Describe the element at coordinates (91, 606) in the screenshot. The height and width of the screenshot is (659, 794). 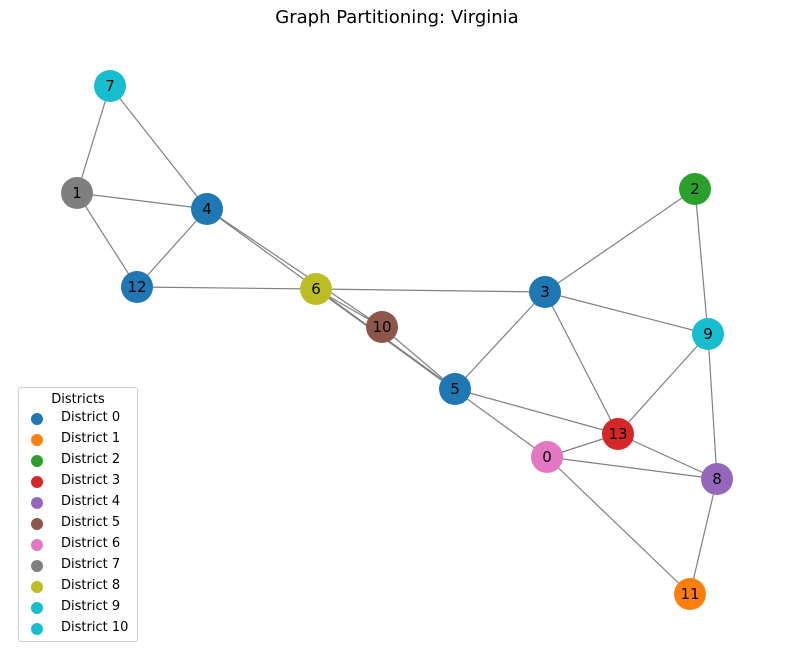
I see `legend-label: District 9` at that location.